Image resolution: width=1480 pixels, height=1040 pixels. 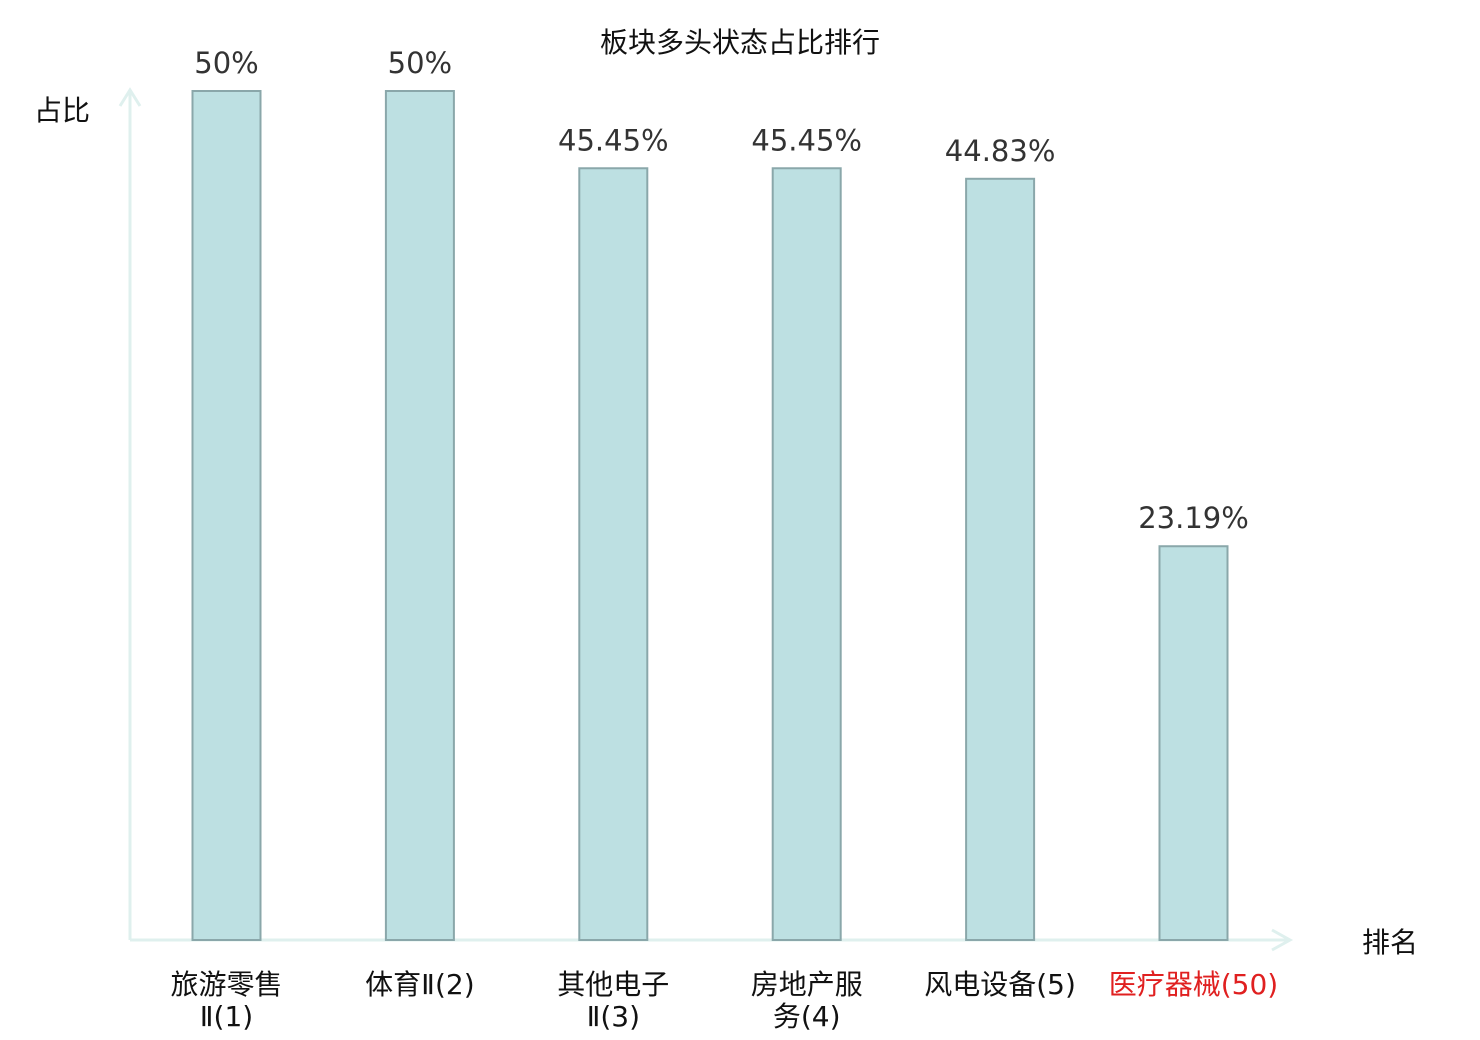 What do you see at coordinates (1000, 984) in the screenshot?
I see `category-tick-label: 风电设备(5)` at bounding box center [1000, 984].